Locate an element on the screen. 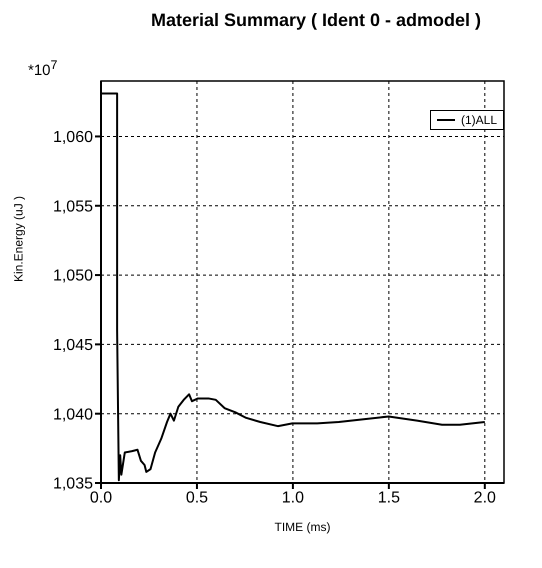  y-tick-label: 1,055 is located at coordinates (73, 207).